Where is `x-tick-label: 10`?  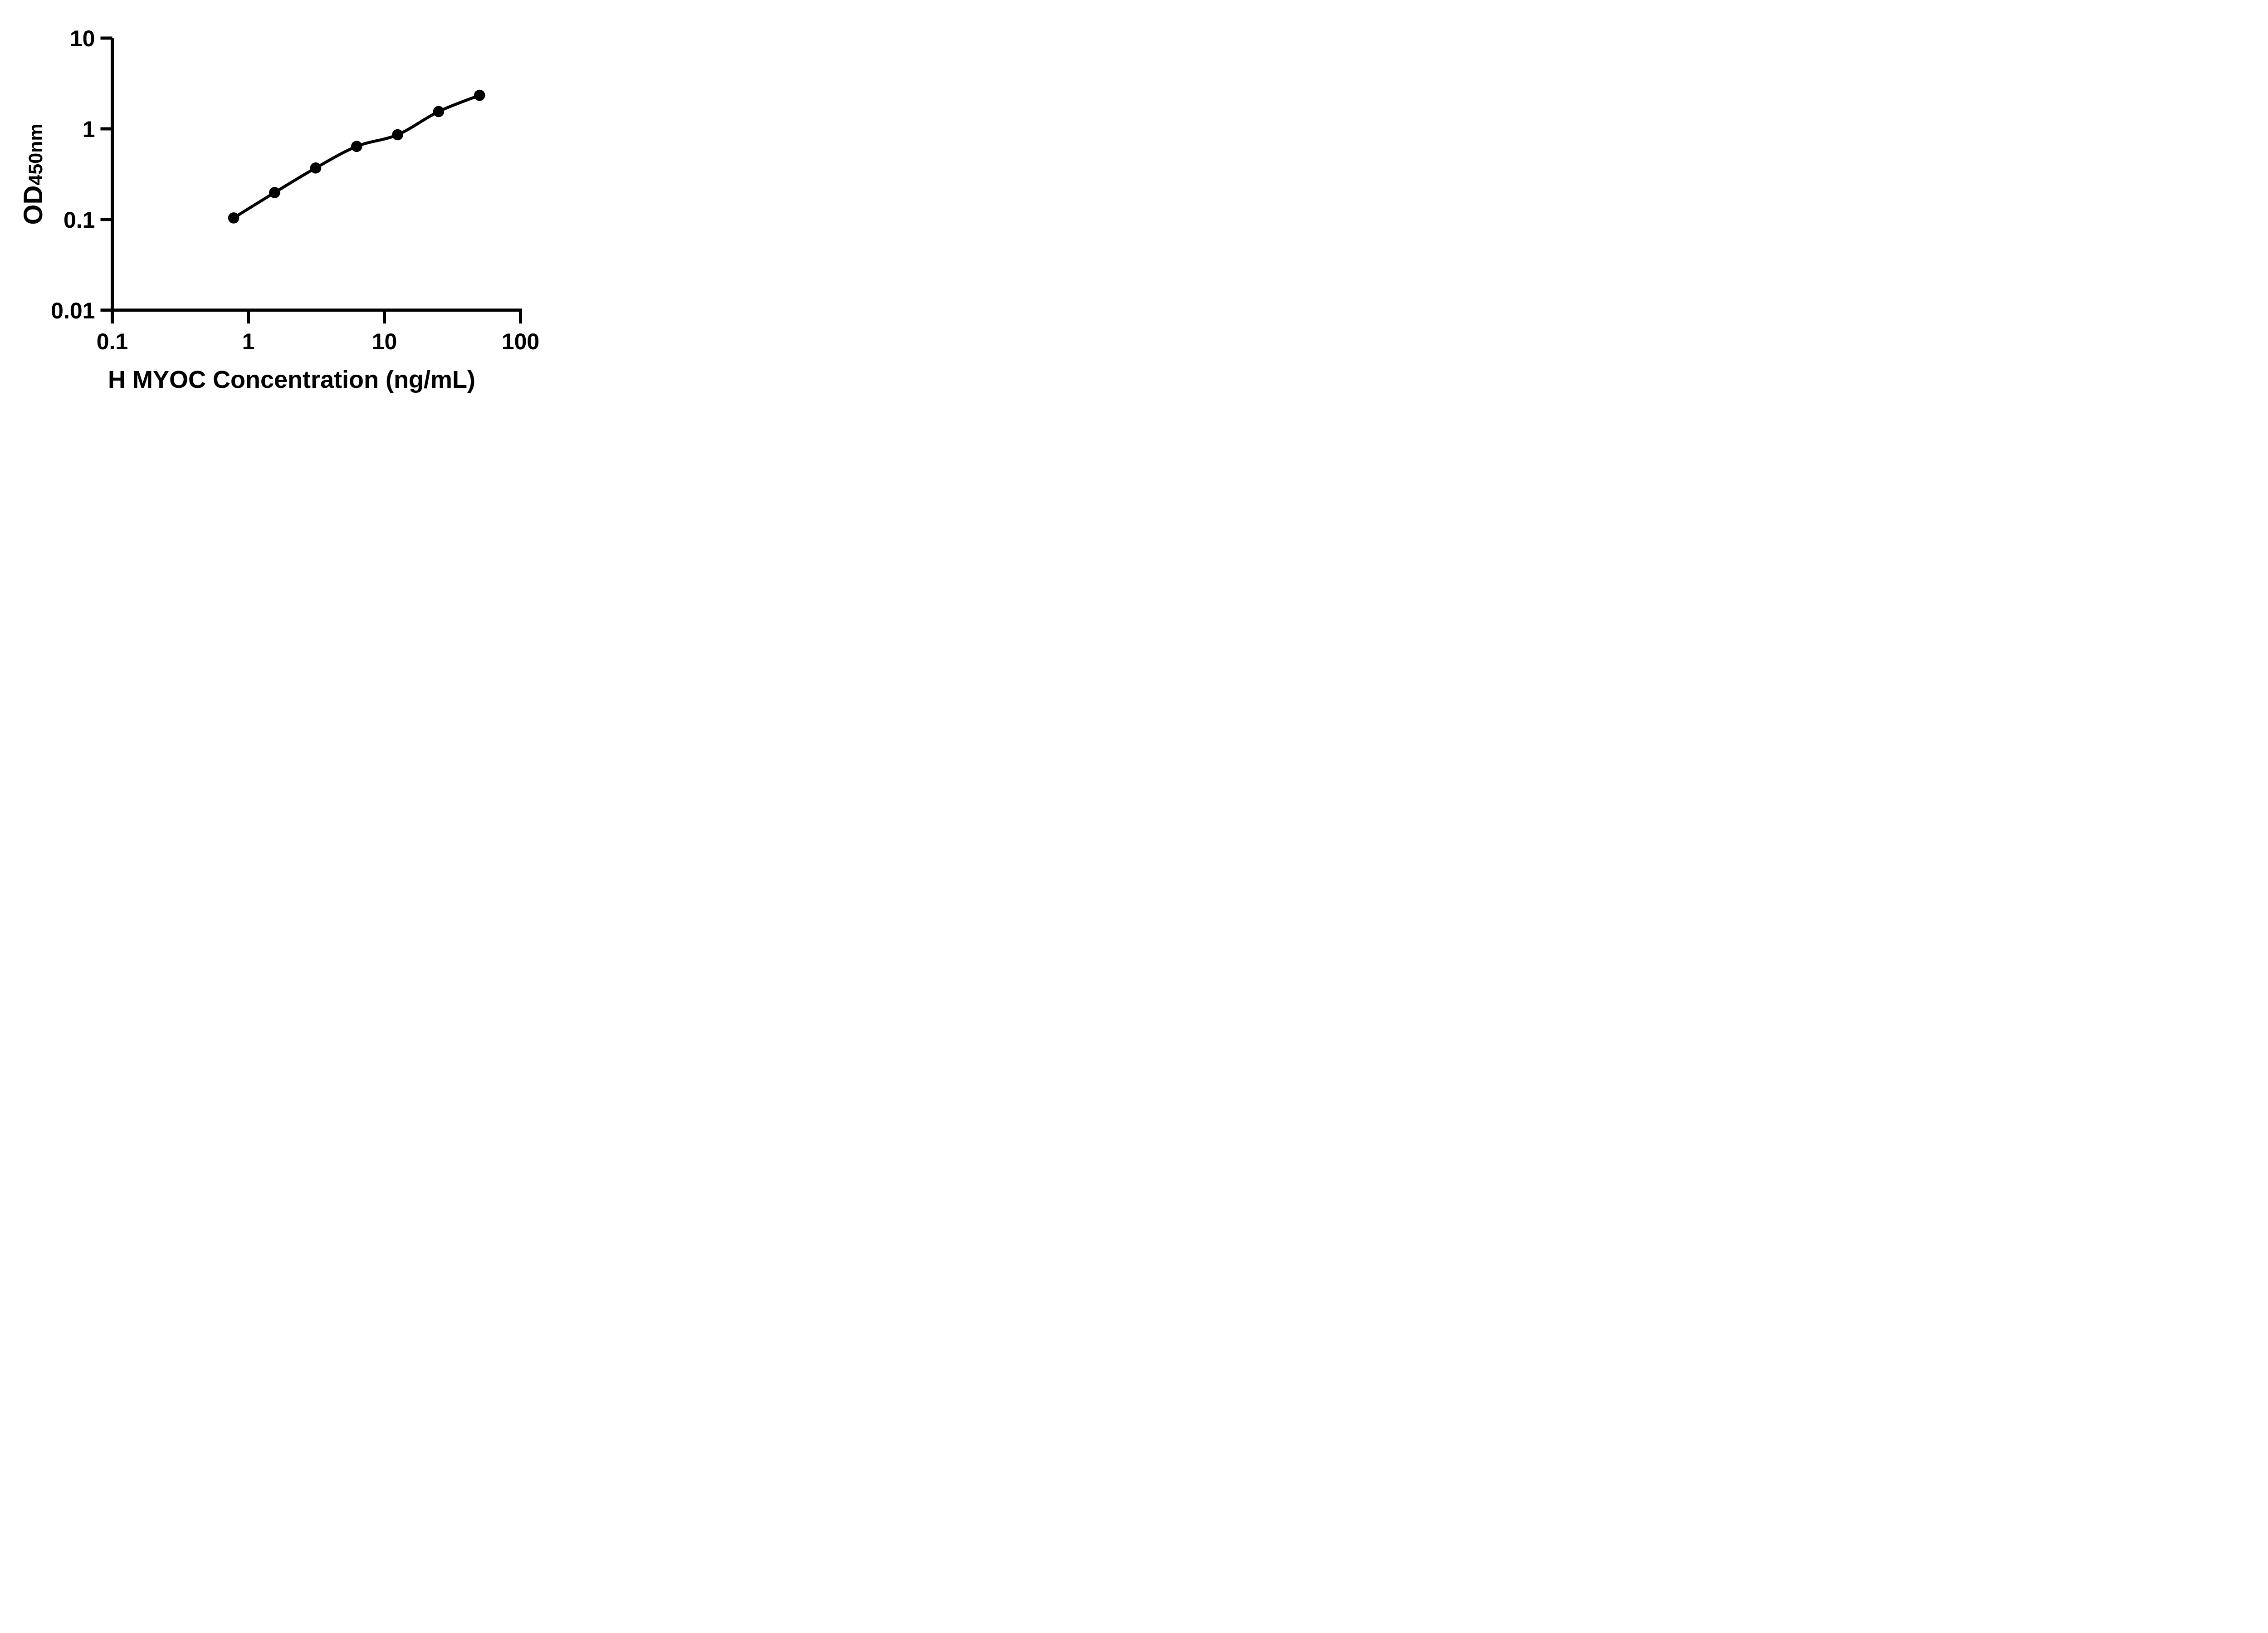
x-tick-label: 10 is located at coordinates (385, 341).